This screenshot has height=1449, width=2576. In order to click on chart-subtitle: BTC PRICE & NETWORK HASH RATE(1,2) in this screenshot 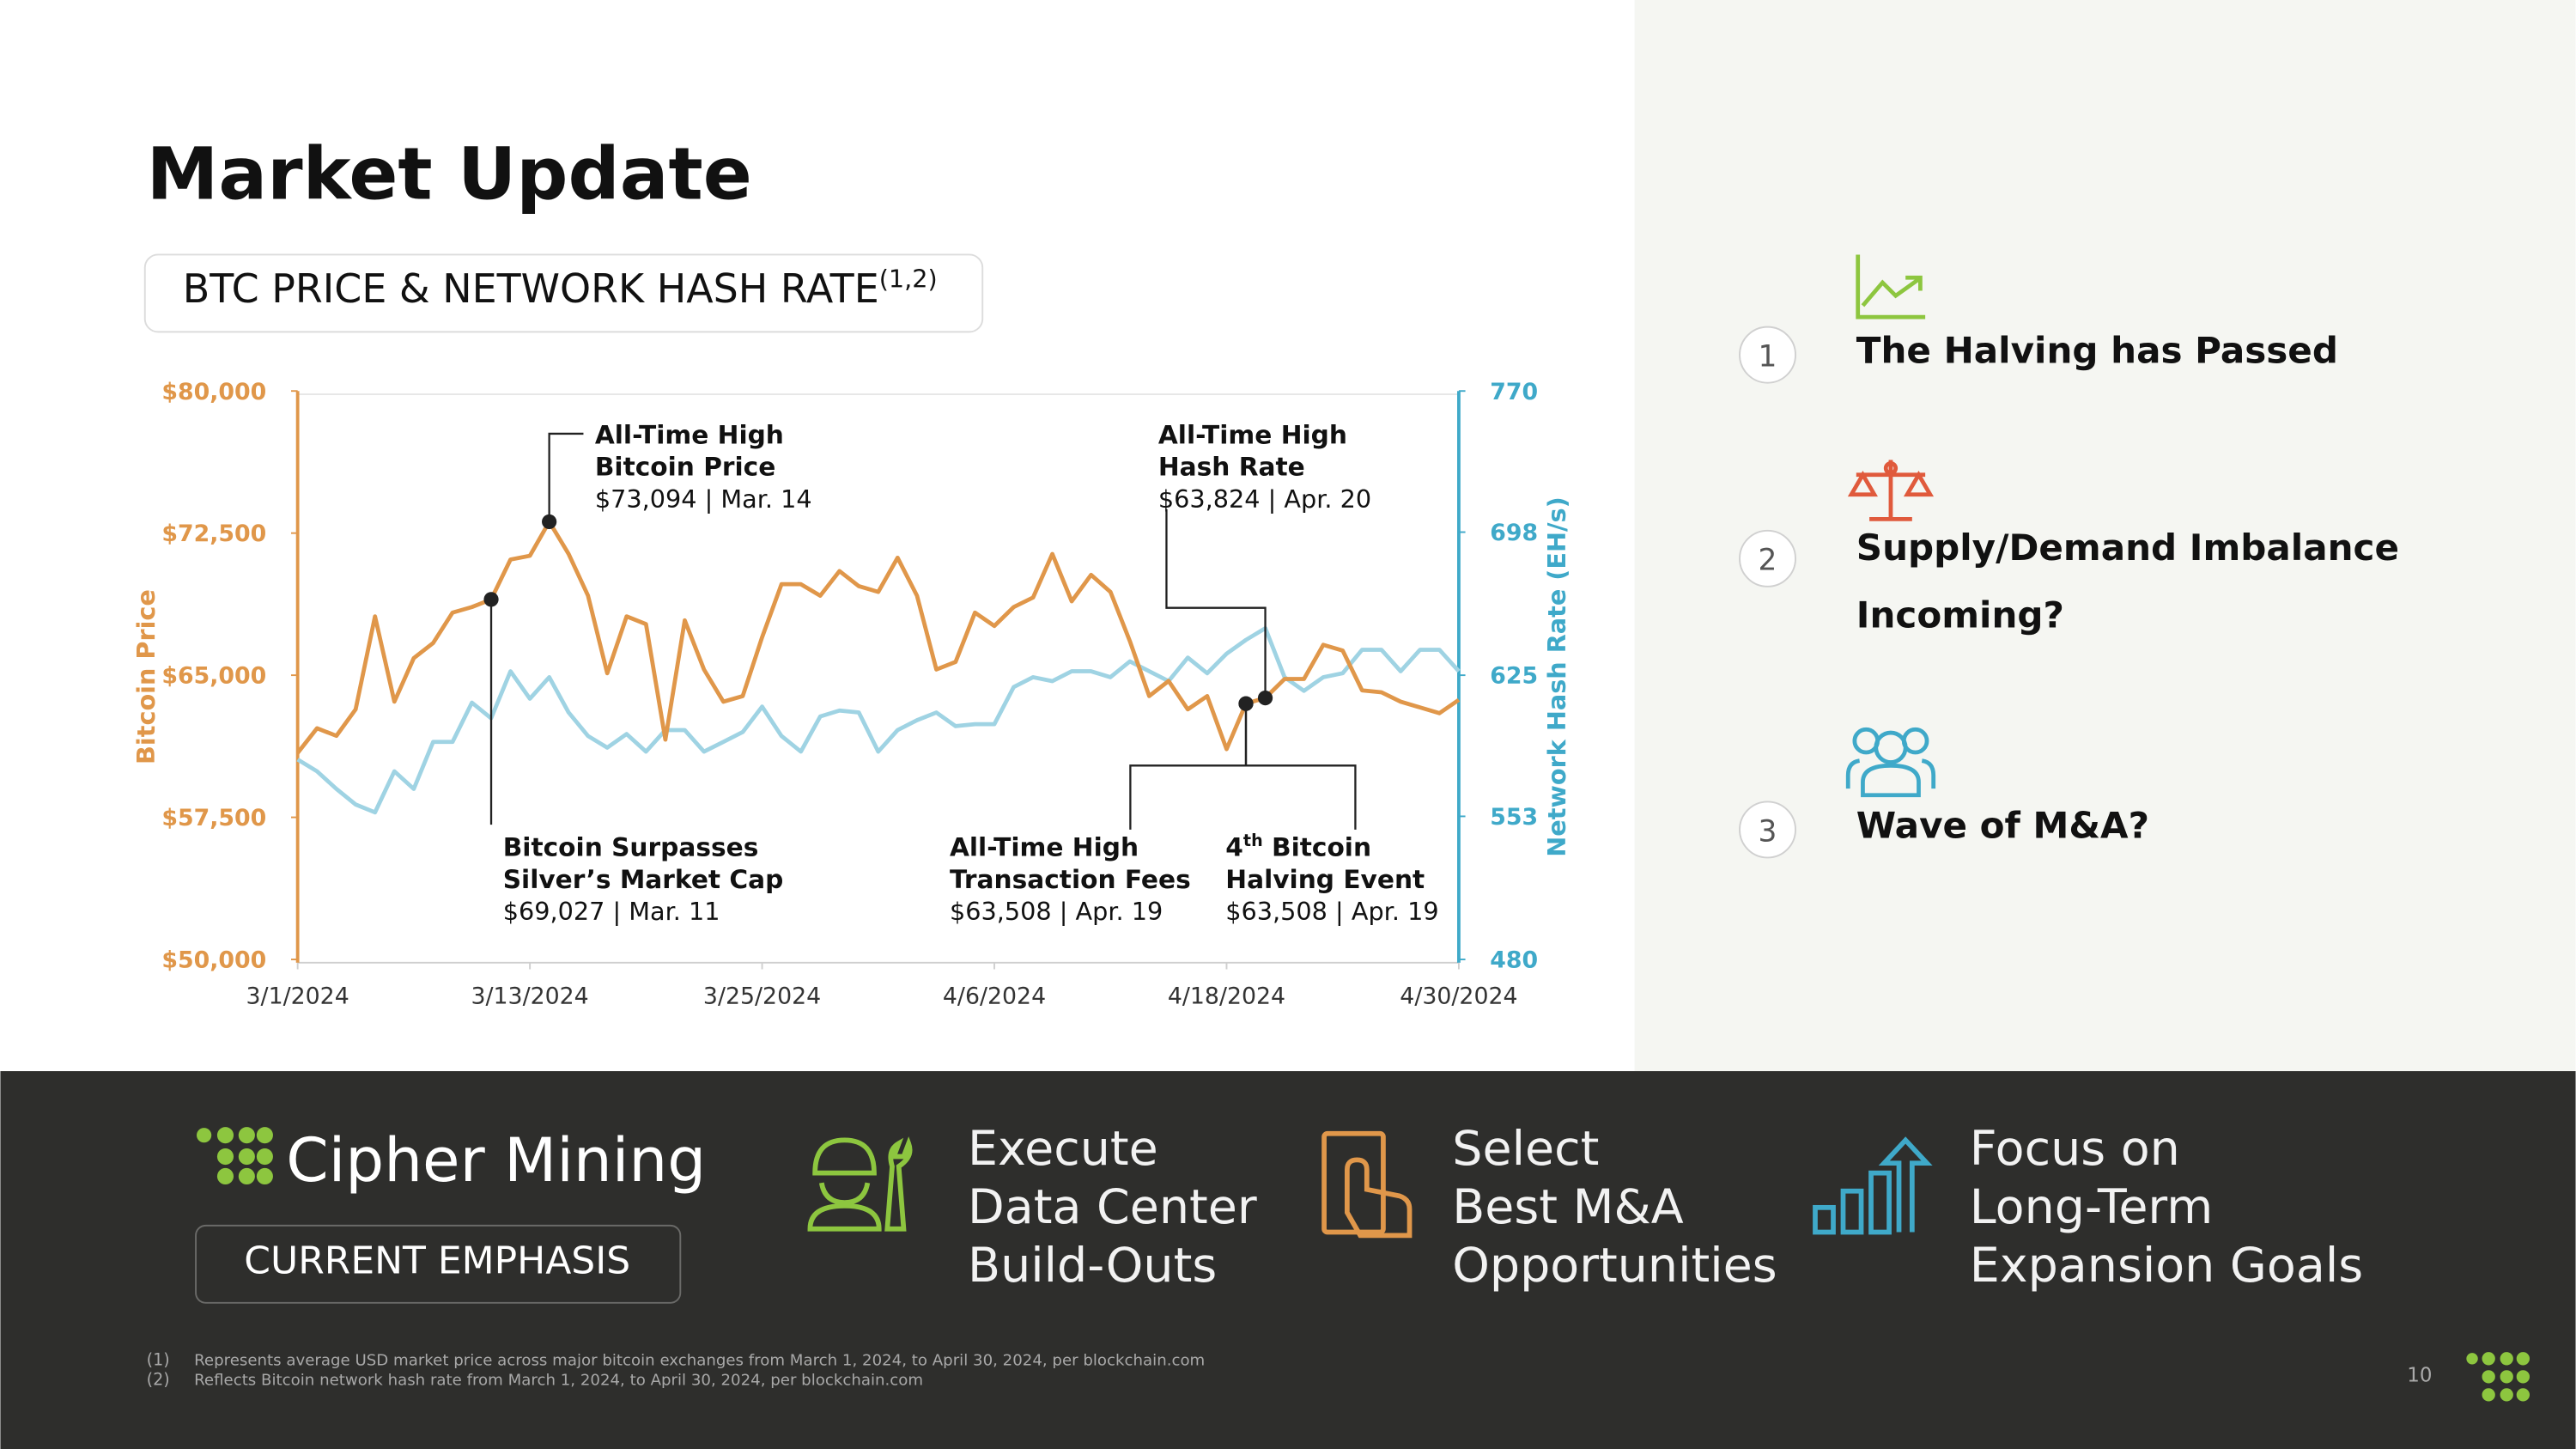, I will do `click(561, 288)`.